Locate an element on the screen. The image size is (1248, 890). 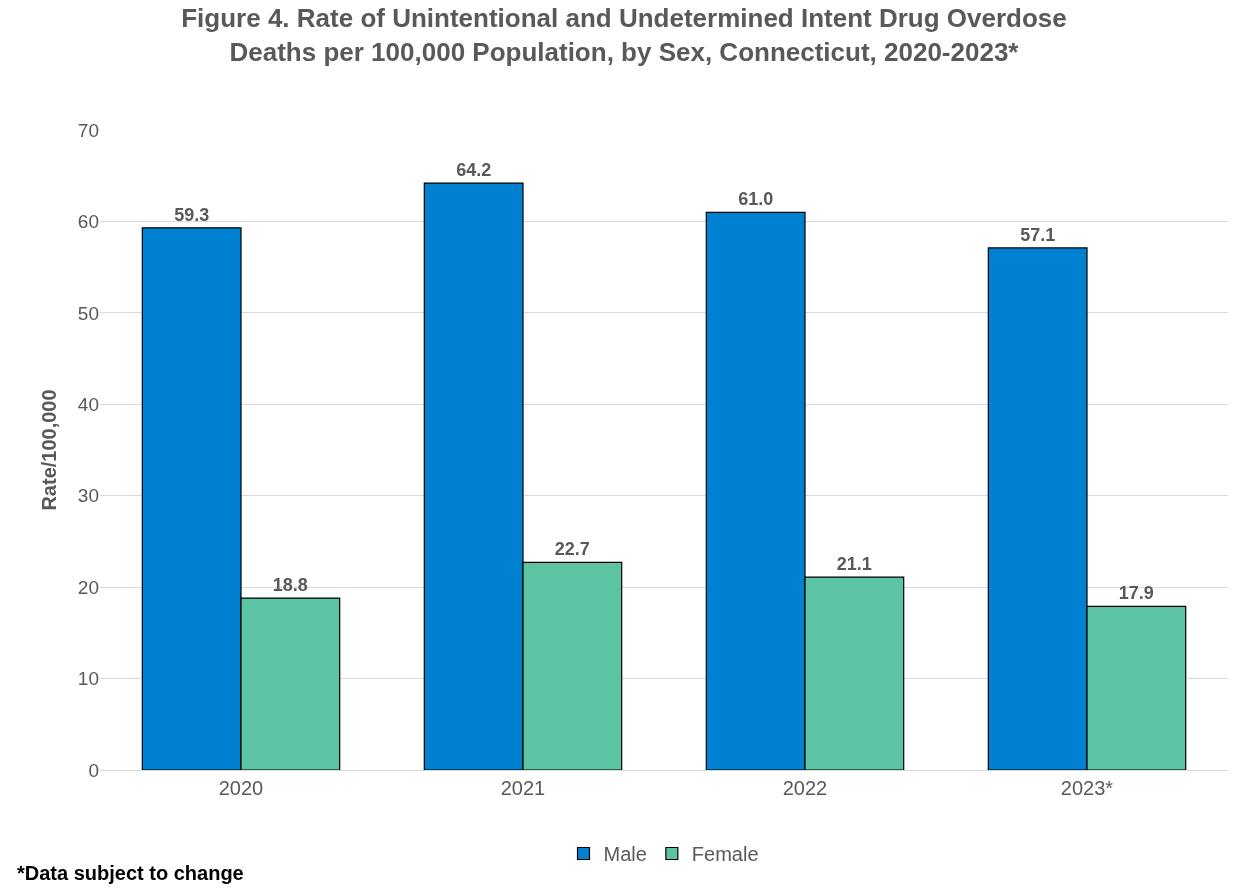
x-tick-label: 2021 is located at coordinates (523, 788).